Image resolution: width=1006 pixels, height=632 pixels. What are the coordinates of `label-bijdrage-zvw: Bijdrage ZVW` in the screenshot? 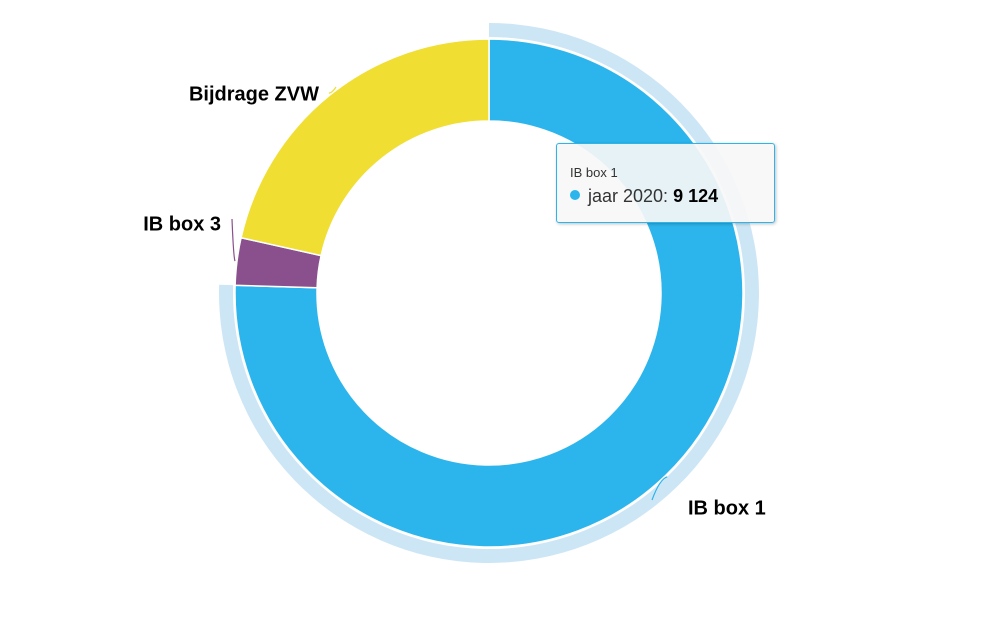 It's located at (254, 94).